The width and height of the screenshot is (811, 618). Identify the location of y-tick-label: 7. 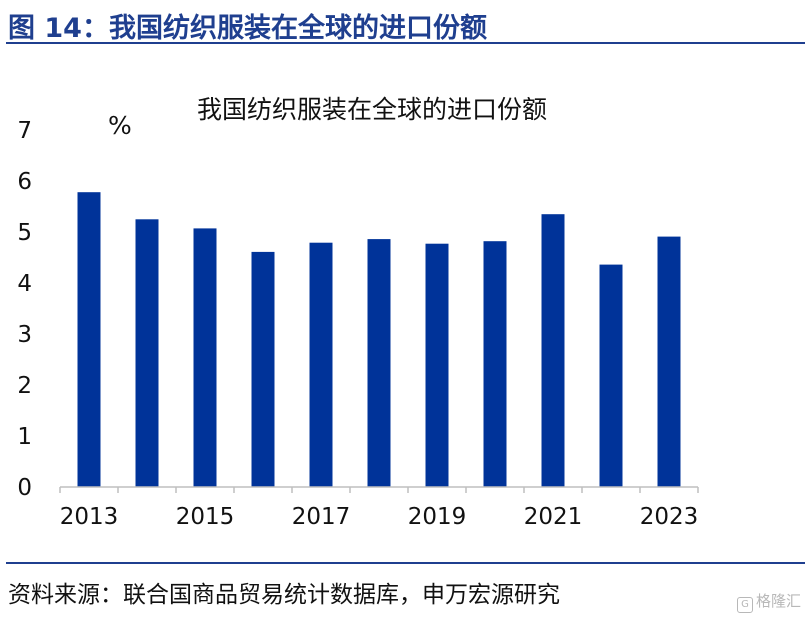
(24, 131).